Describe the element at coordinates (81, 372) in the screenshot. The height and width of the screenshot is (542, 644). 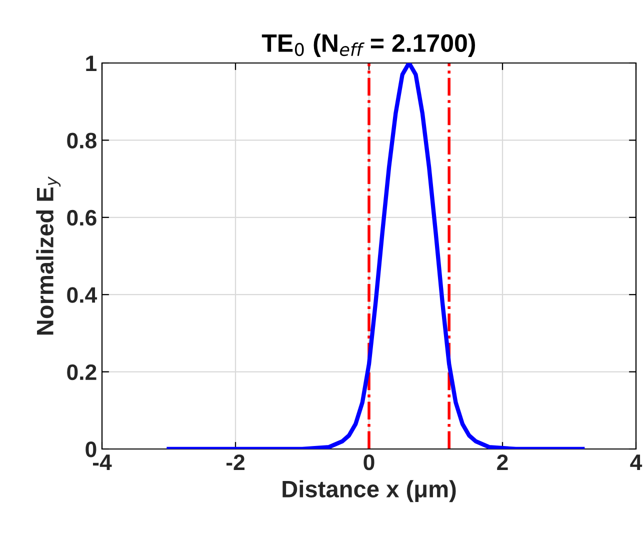
I see `y-tick-label: 0.2` at that location.